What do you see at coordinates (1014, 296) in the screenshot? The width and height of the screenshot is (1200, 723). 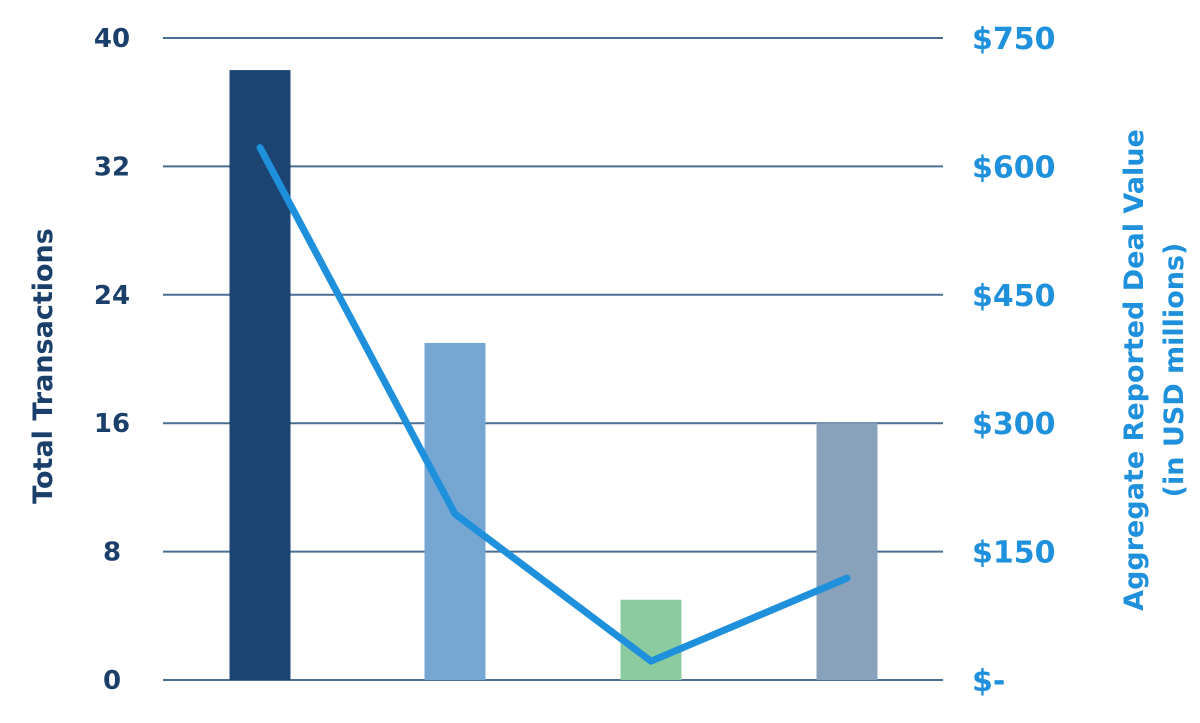 I see `y2-tick-label: $450` at bounding box center [1014, 296].